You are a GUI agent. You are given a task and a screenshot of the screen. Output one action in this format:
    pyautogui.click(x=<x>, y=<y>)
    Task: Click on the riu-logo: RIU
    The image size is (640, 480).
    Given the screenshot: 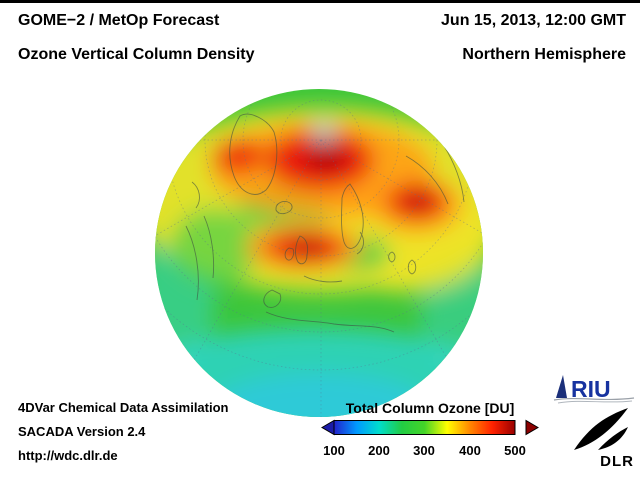 What is the action you would take?
    pyautogui.click(x=594, y=388)
    